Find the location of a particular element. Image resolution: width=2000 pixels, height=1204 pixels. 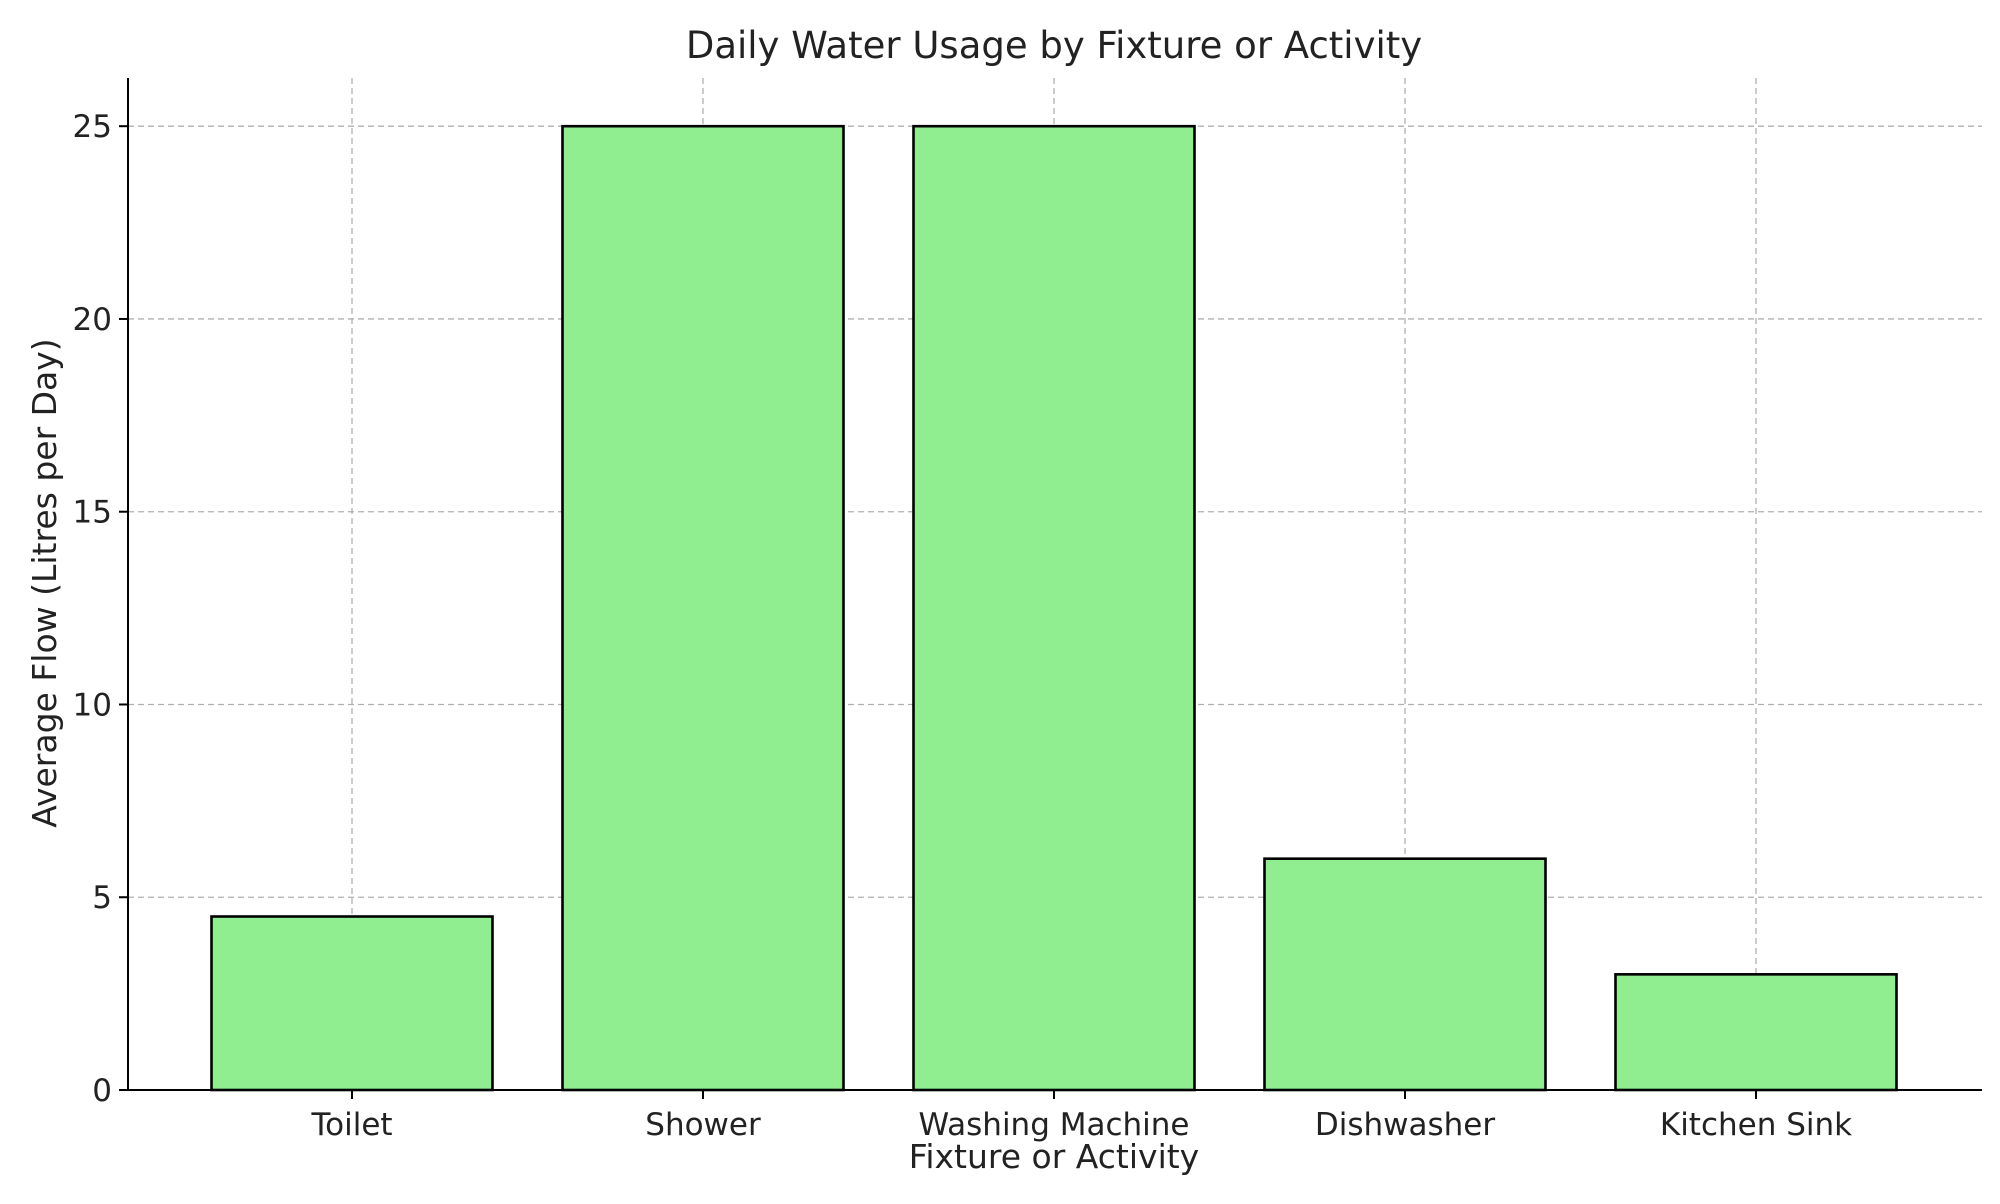

bar-shower is located at coordinates (703, 608).